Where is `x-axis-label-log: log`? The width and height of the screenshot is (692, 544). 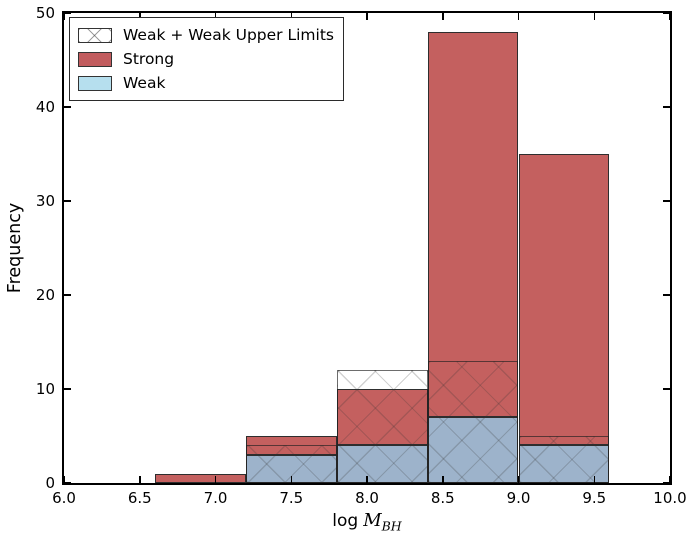 x-axis-label-log: log is located at coordinates (345, 521).